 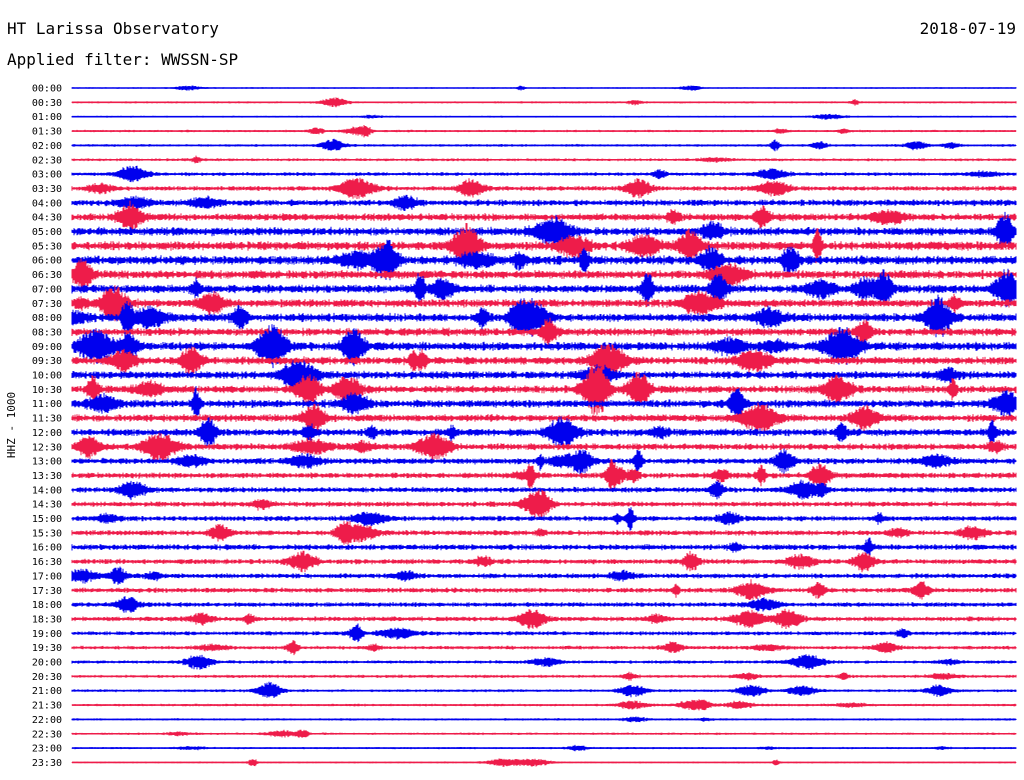 I want to click on time-label: 23:00, so click(x=47, y=749).